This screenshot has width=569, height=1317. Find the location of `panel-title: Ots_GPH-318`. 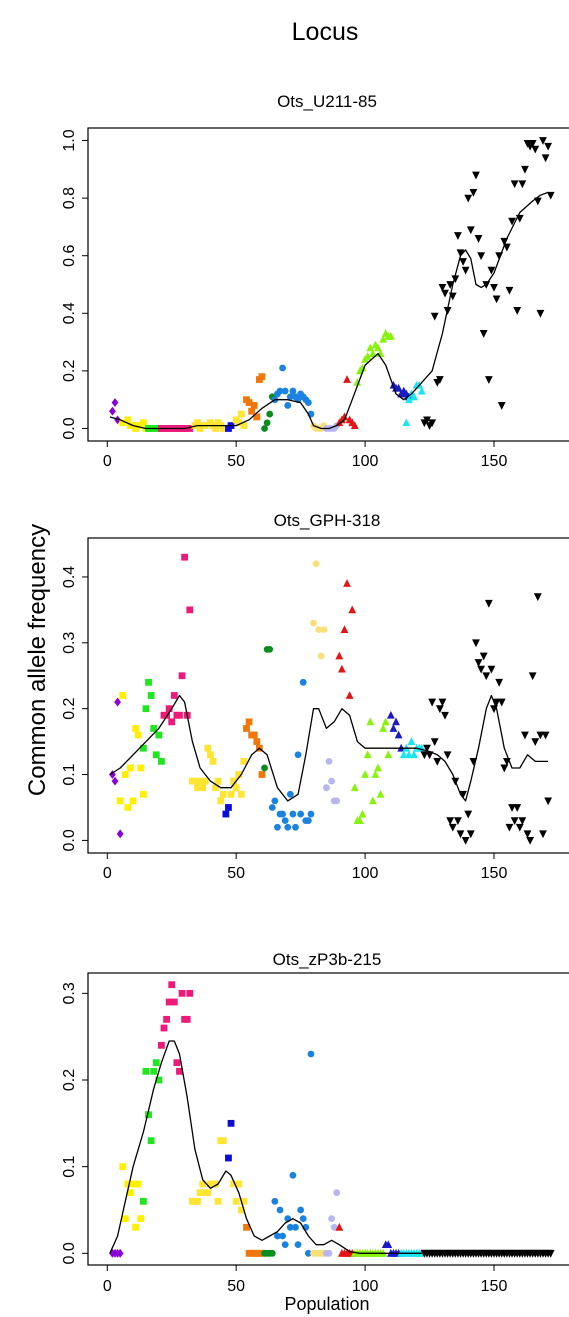

panel-title: Ots_GPH-318 is located at coordinates (327, 520).